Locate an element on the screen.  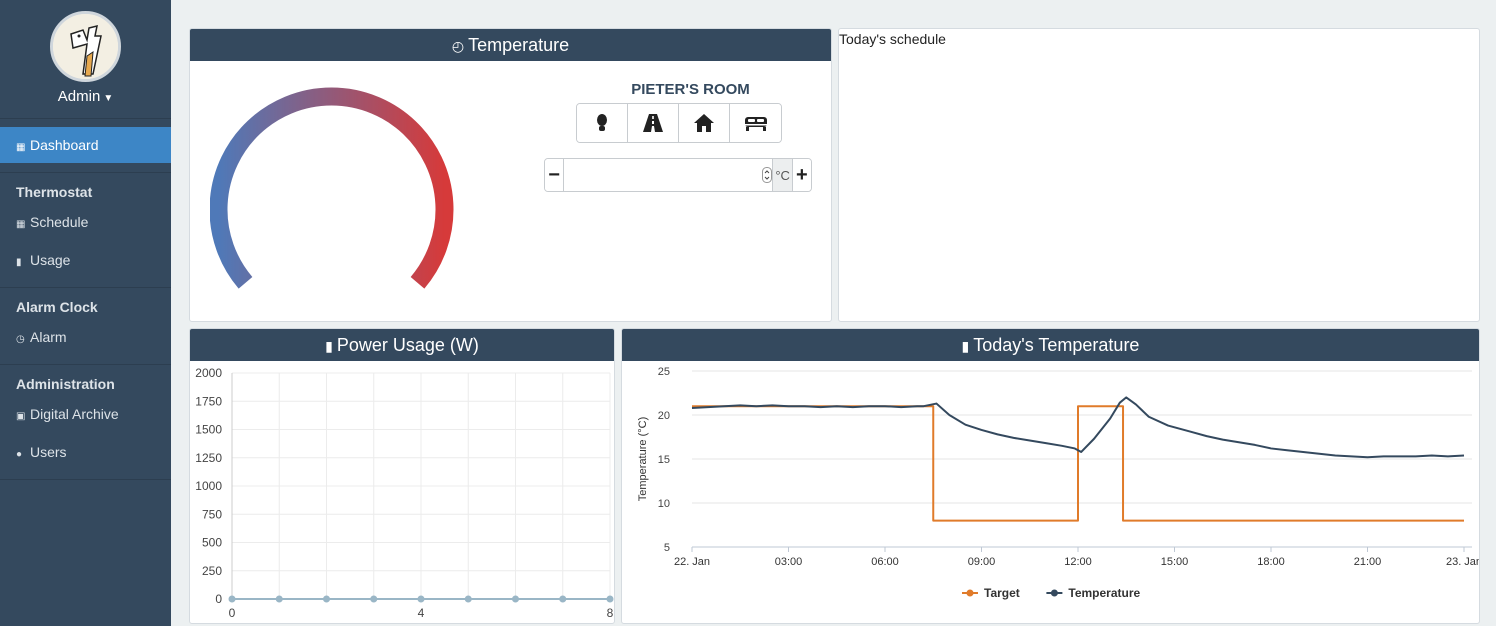
y-tick-label: 5 is located at coordinates (667, 548).